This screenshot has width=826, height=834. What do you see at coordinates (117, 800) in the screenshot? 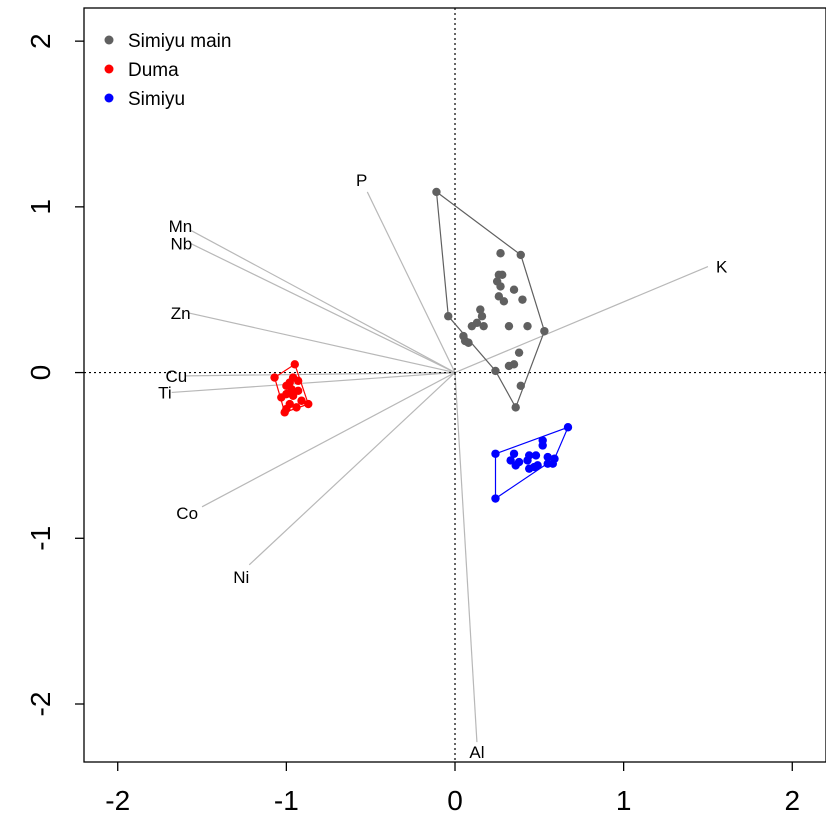
I see `x-tick-label: -2` at bounding box center [117, 800].